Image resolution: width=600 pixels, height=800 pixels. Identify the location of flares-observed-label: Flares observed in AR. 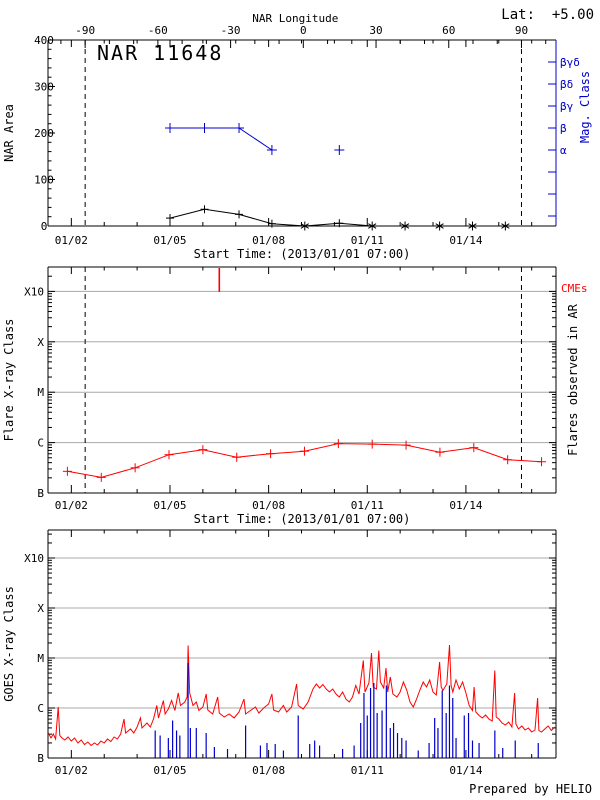
(573, 379).